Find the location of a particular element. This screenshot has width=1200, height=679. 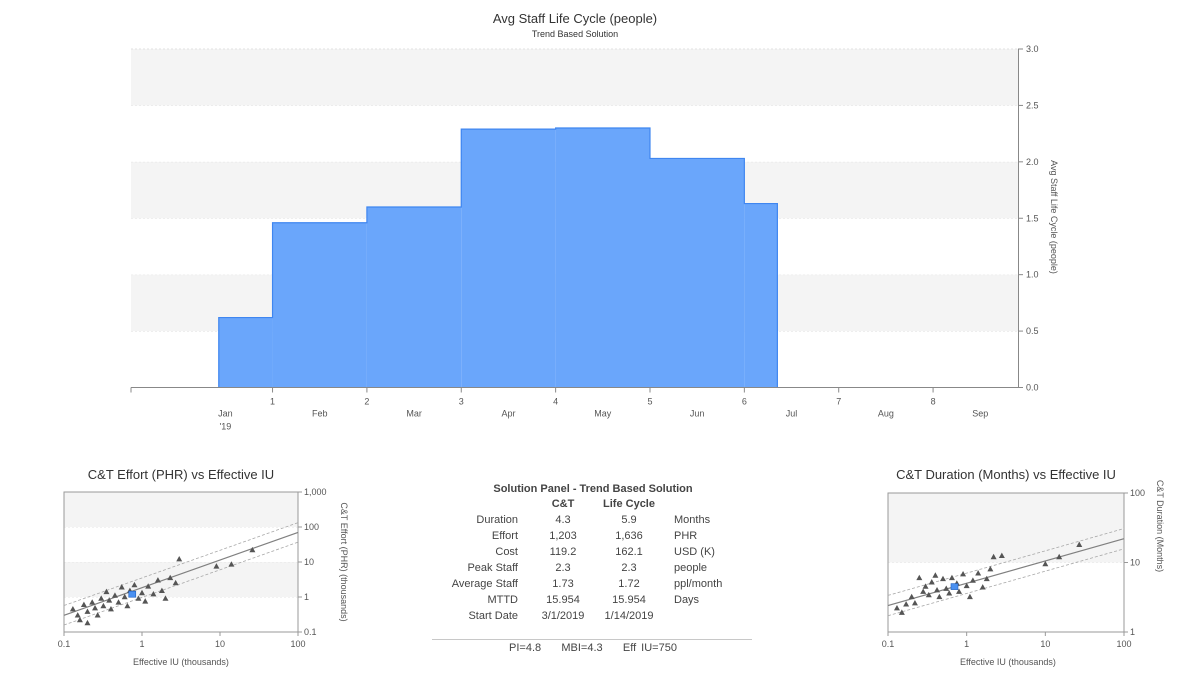

month-label: May is located at coordinates (603, 414).